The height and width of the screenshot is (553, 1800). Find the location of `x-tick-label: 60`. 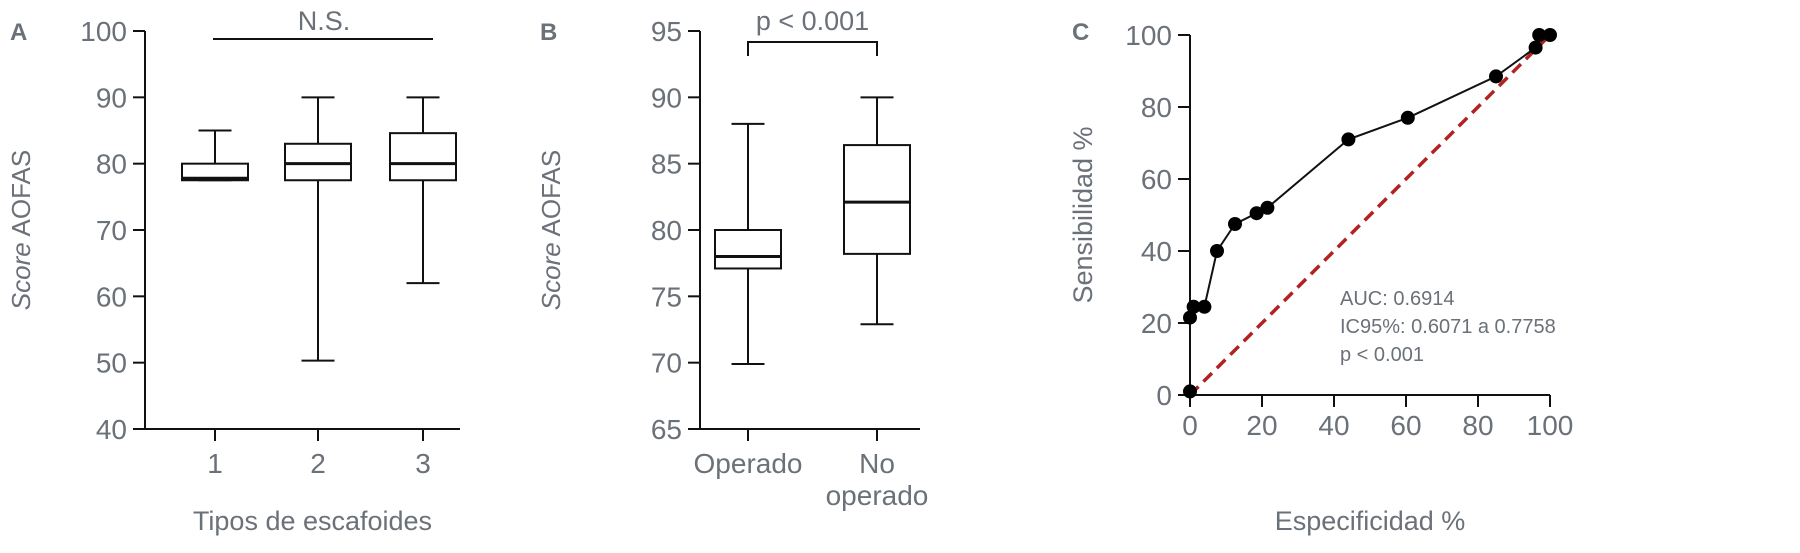

x-tick-label: 60 is located at coordinates (1405, 425).